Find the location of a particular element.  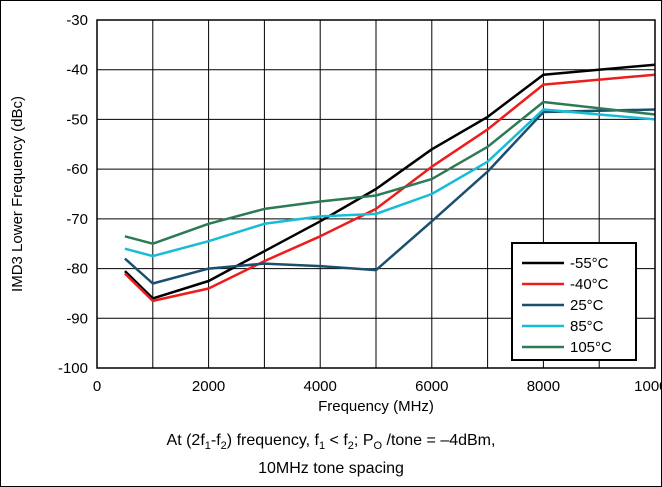

legend: -55°C -40°C 25°C 85°C 105°C is located at coordinates (574, 301).